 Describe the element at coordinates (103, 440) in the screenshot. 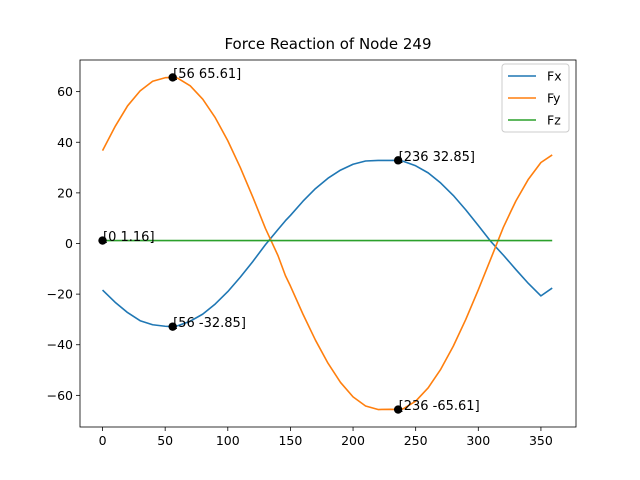

I see `x-tick-label: 0` at that location.